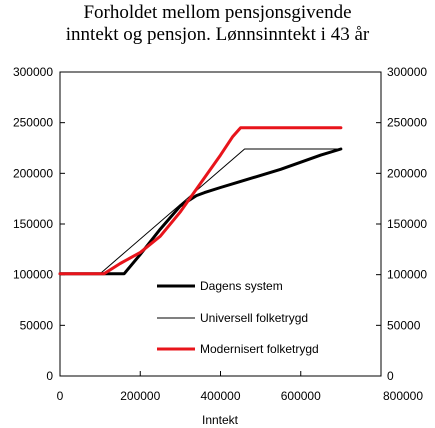 This screenshot has width=435, height=428. I want to click on legend-label: Universell folketrygd, so click(254, 318).